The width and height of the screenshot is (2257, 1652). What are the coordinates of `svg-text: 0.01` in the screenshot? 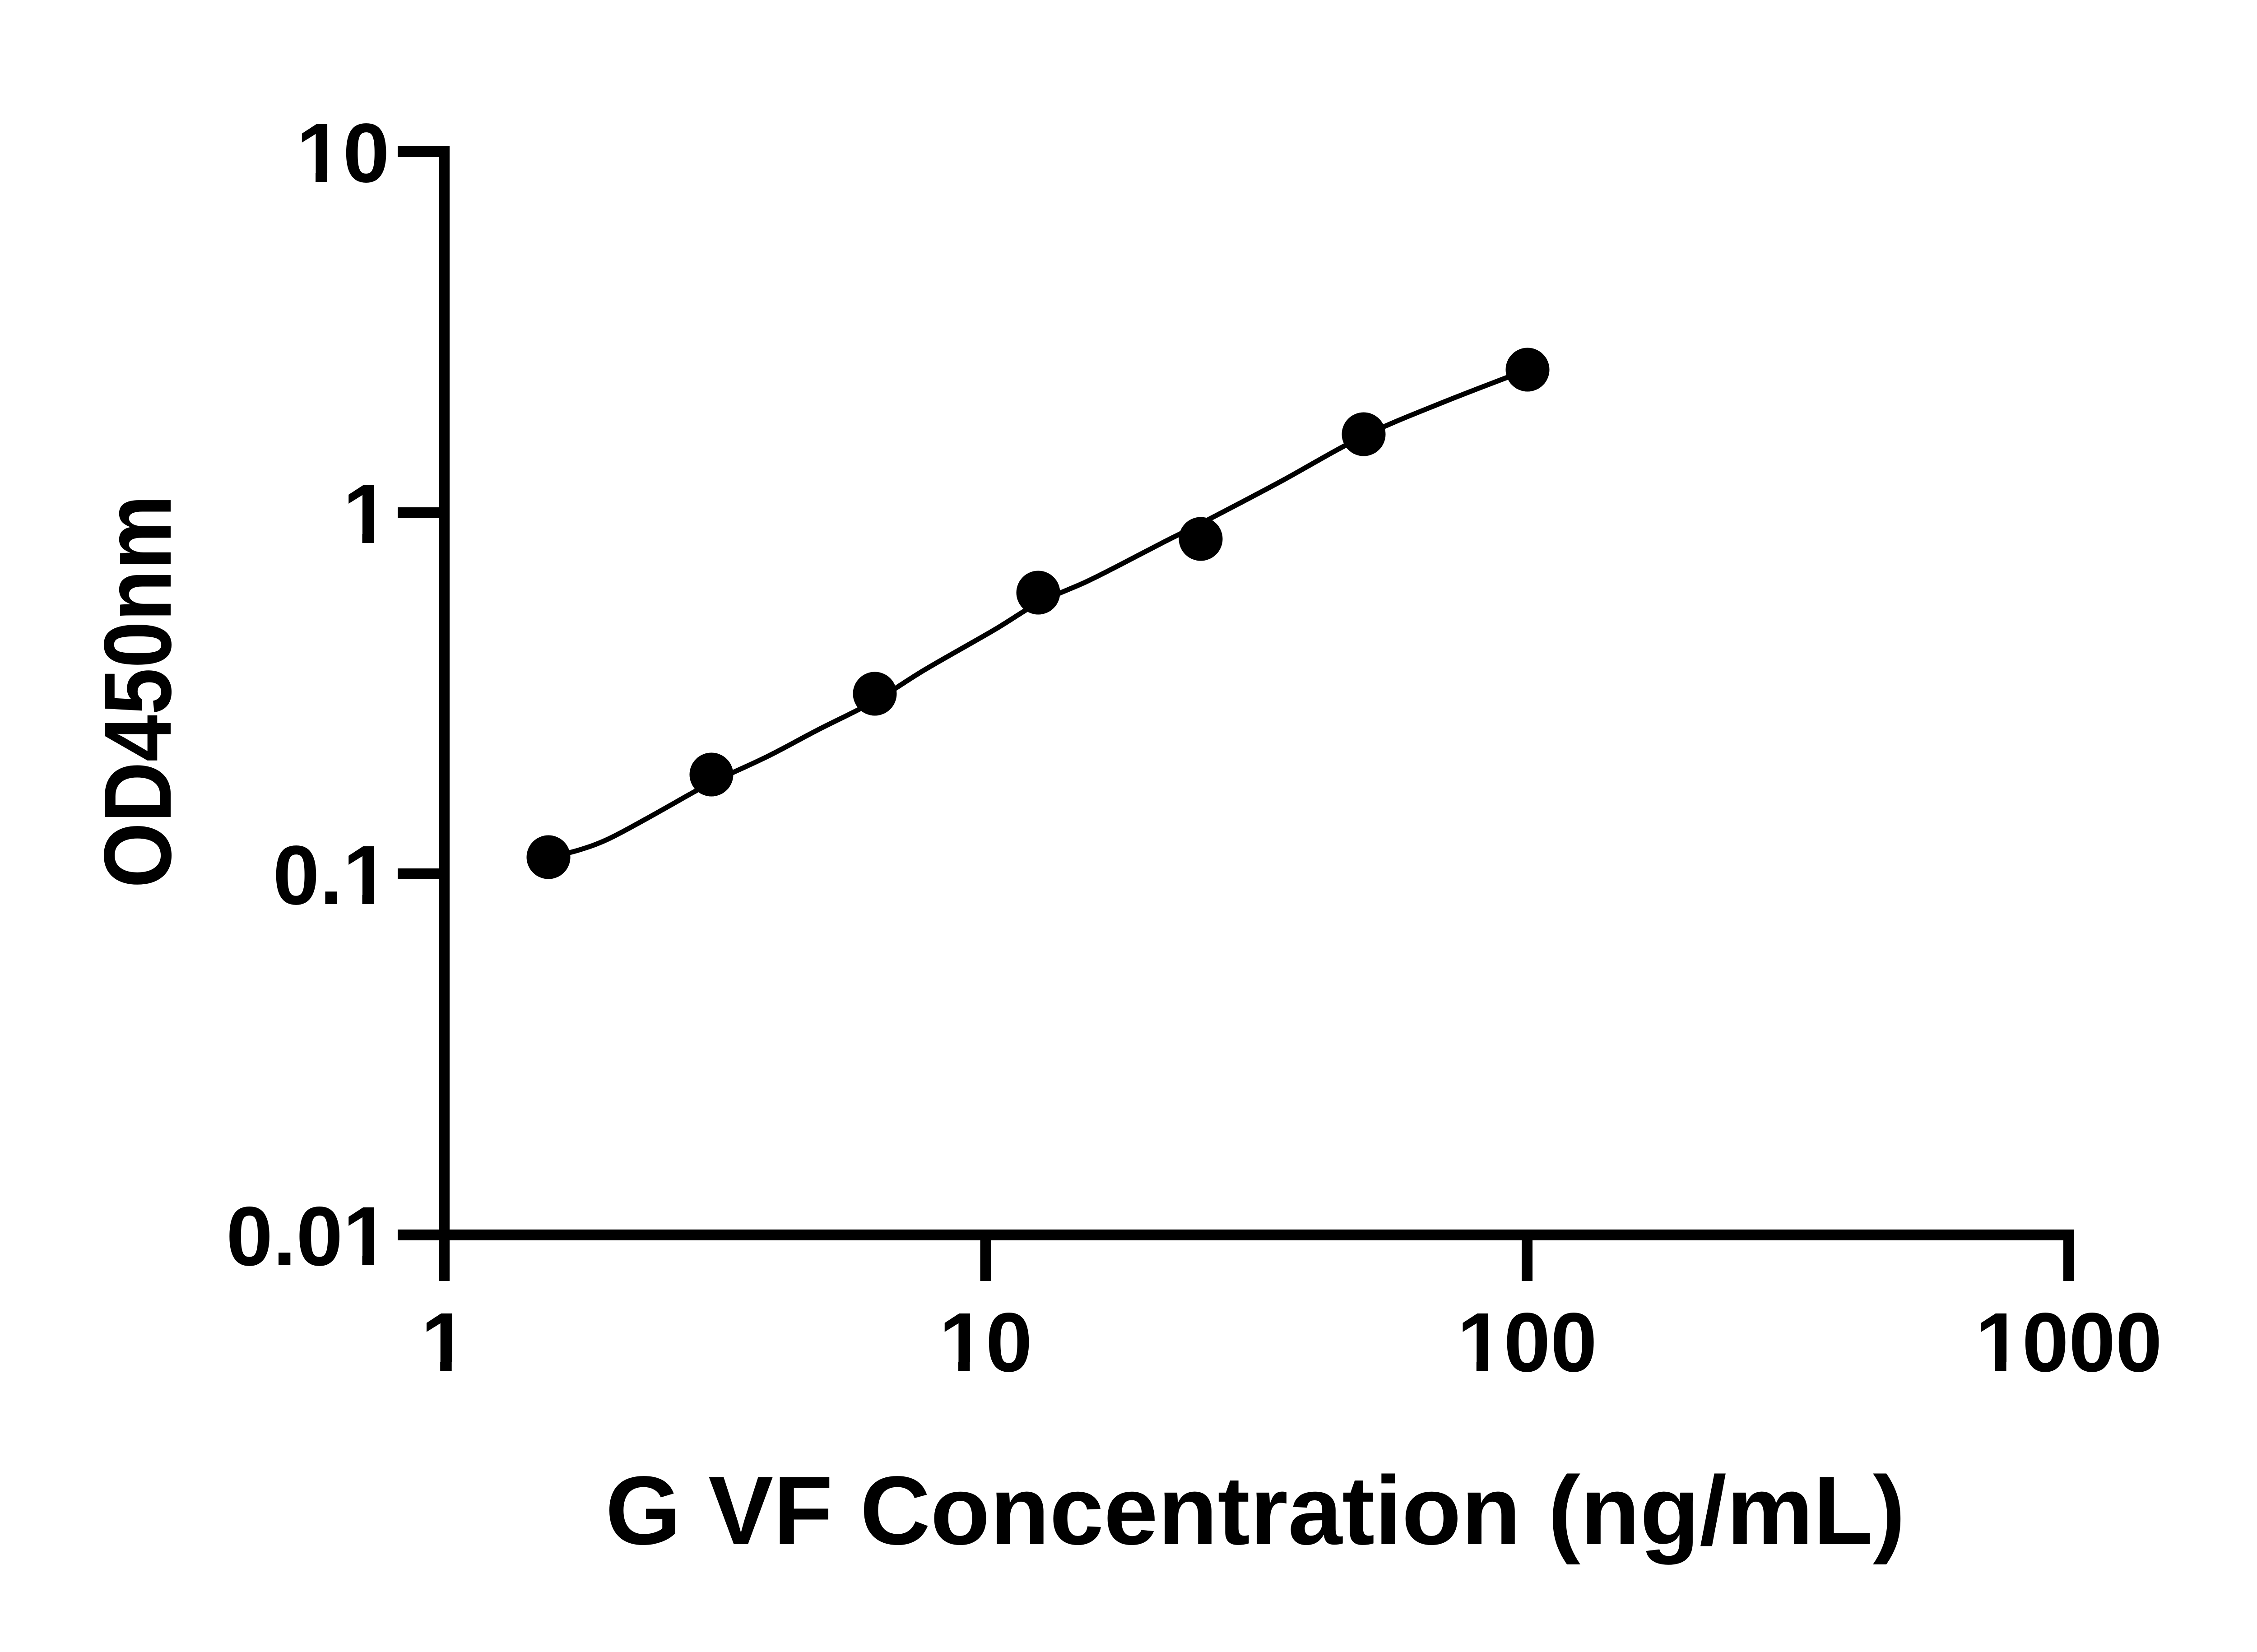 It's located at (308, 1236).